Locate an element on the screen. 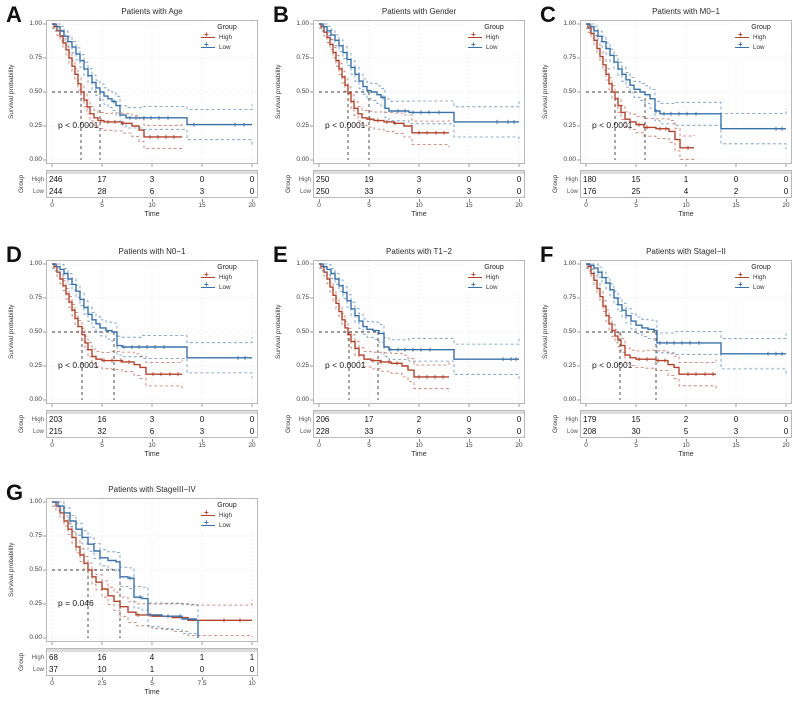  legend: Group + High + Low is located at coordinates (227, 516).